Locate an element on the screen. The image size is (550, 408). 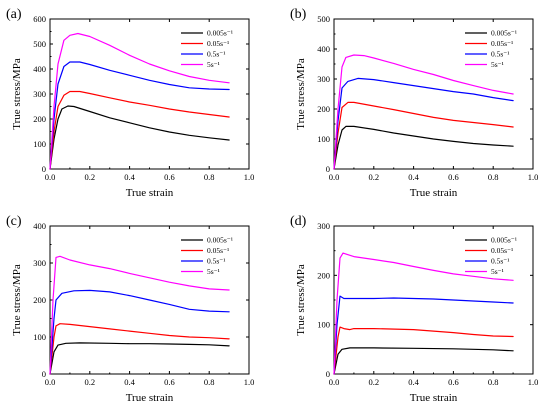
panel-label: (d) is located at coordinates (298, 221).